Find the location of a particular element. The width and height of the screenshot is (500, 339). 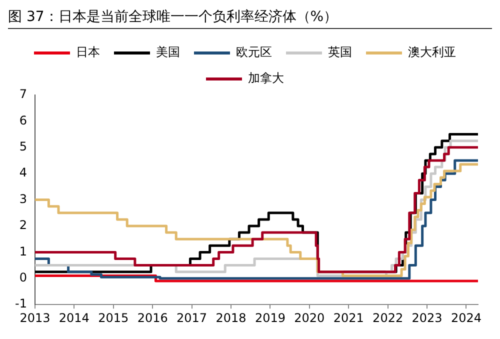

x-tick-label: 2013 is located at coordinates (35, 317).